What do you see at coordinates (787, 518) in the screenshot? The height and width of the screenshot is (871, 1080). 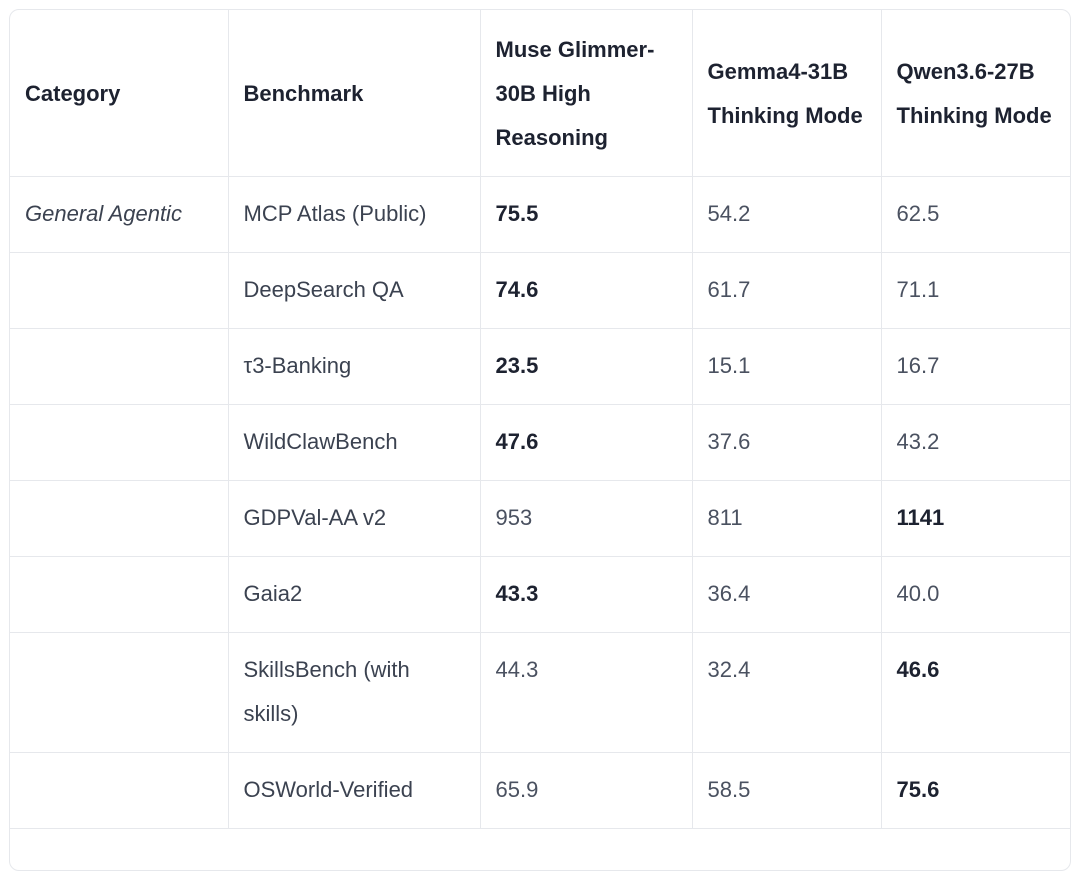 I see `gemma-score-cell: 811` at bounding box center [787, 518].